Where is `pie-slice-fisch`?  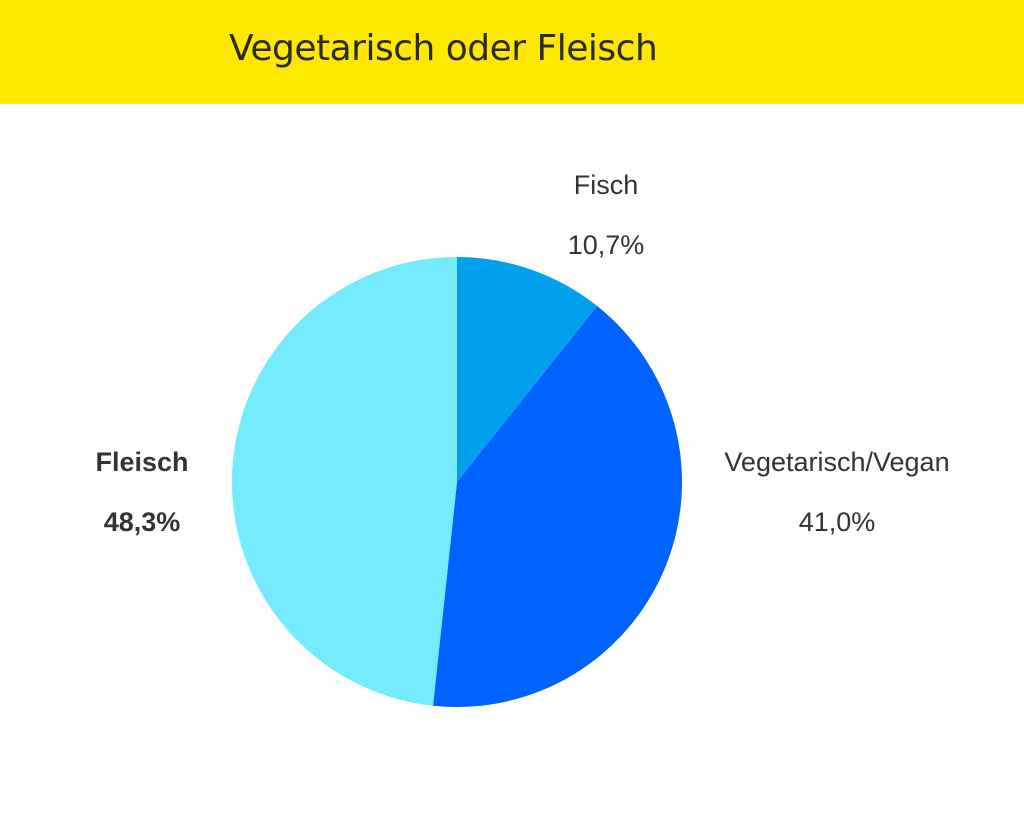 pie-slice-fisch is located at coordinates (527, 369).